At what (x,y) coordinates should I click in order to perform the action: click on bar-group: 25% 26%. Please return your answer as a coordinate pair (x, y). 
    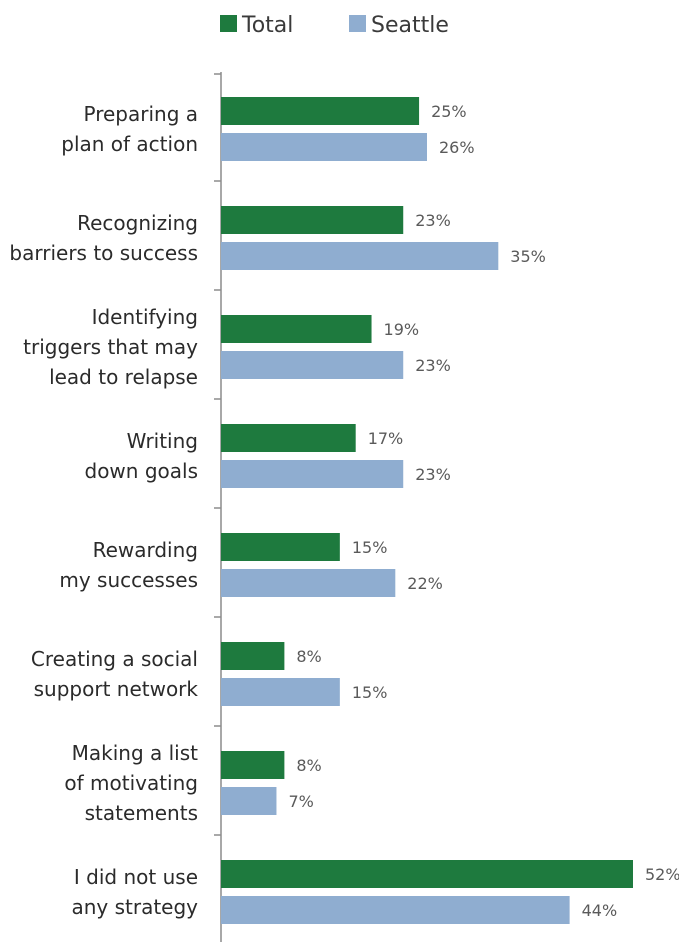
    Looking at the image, I should click on (348, 129).